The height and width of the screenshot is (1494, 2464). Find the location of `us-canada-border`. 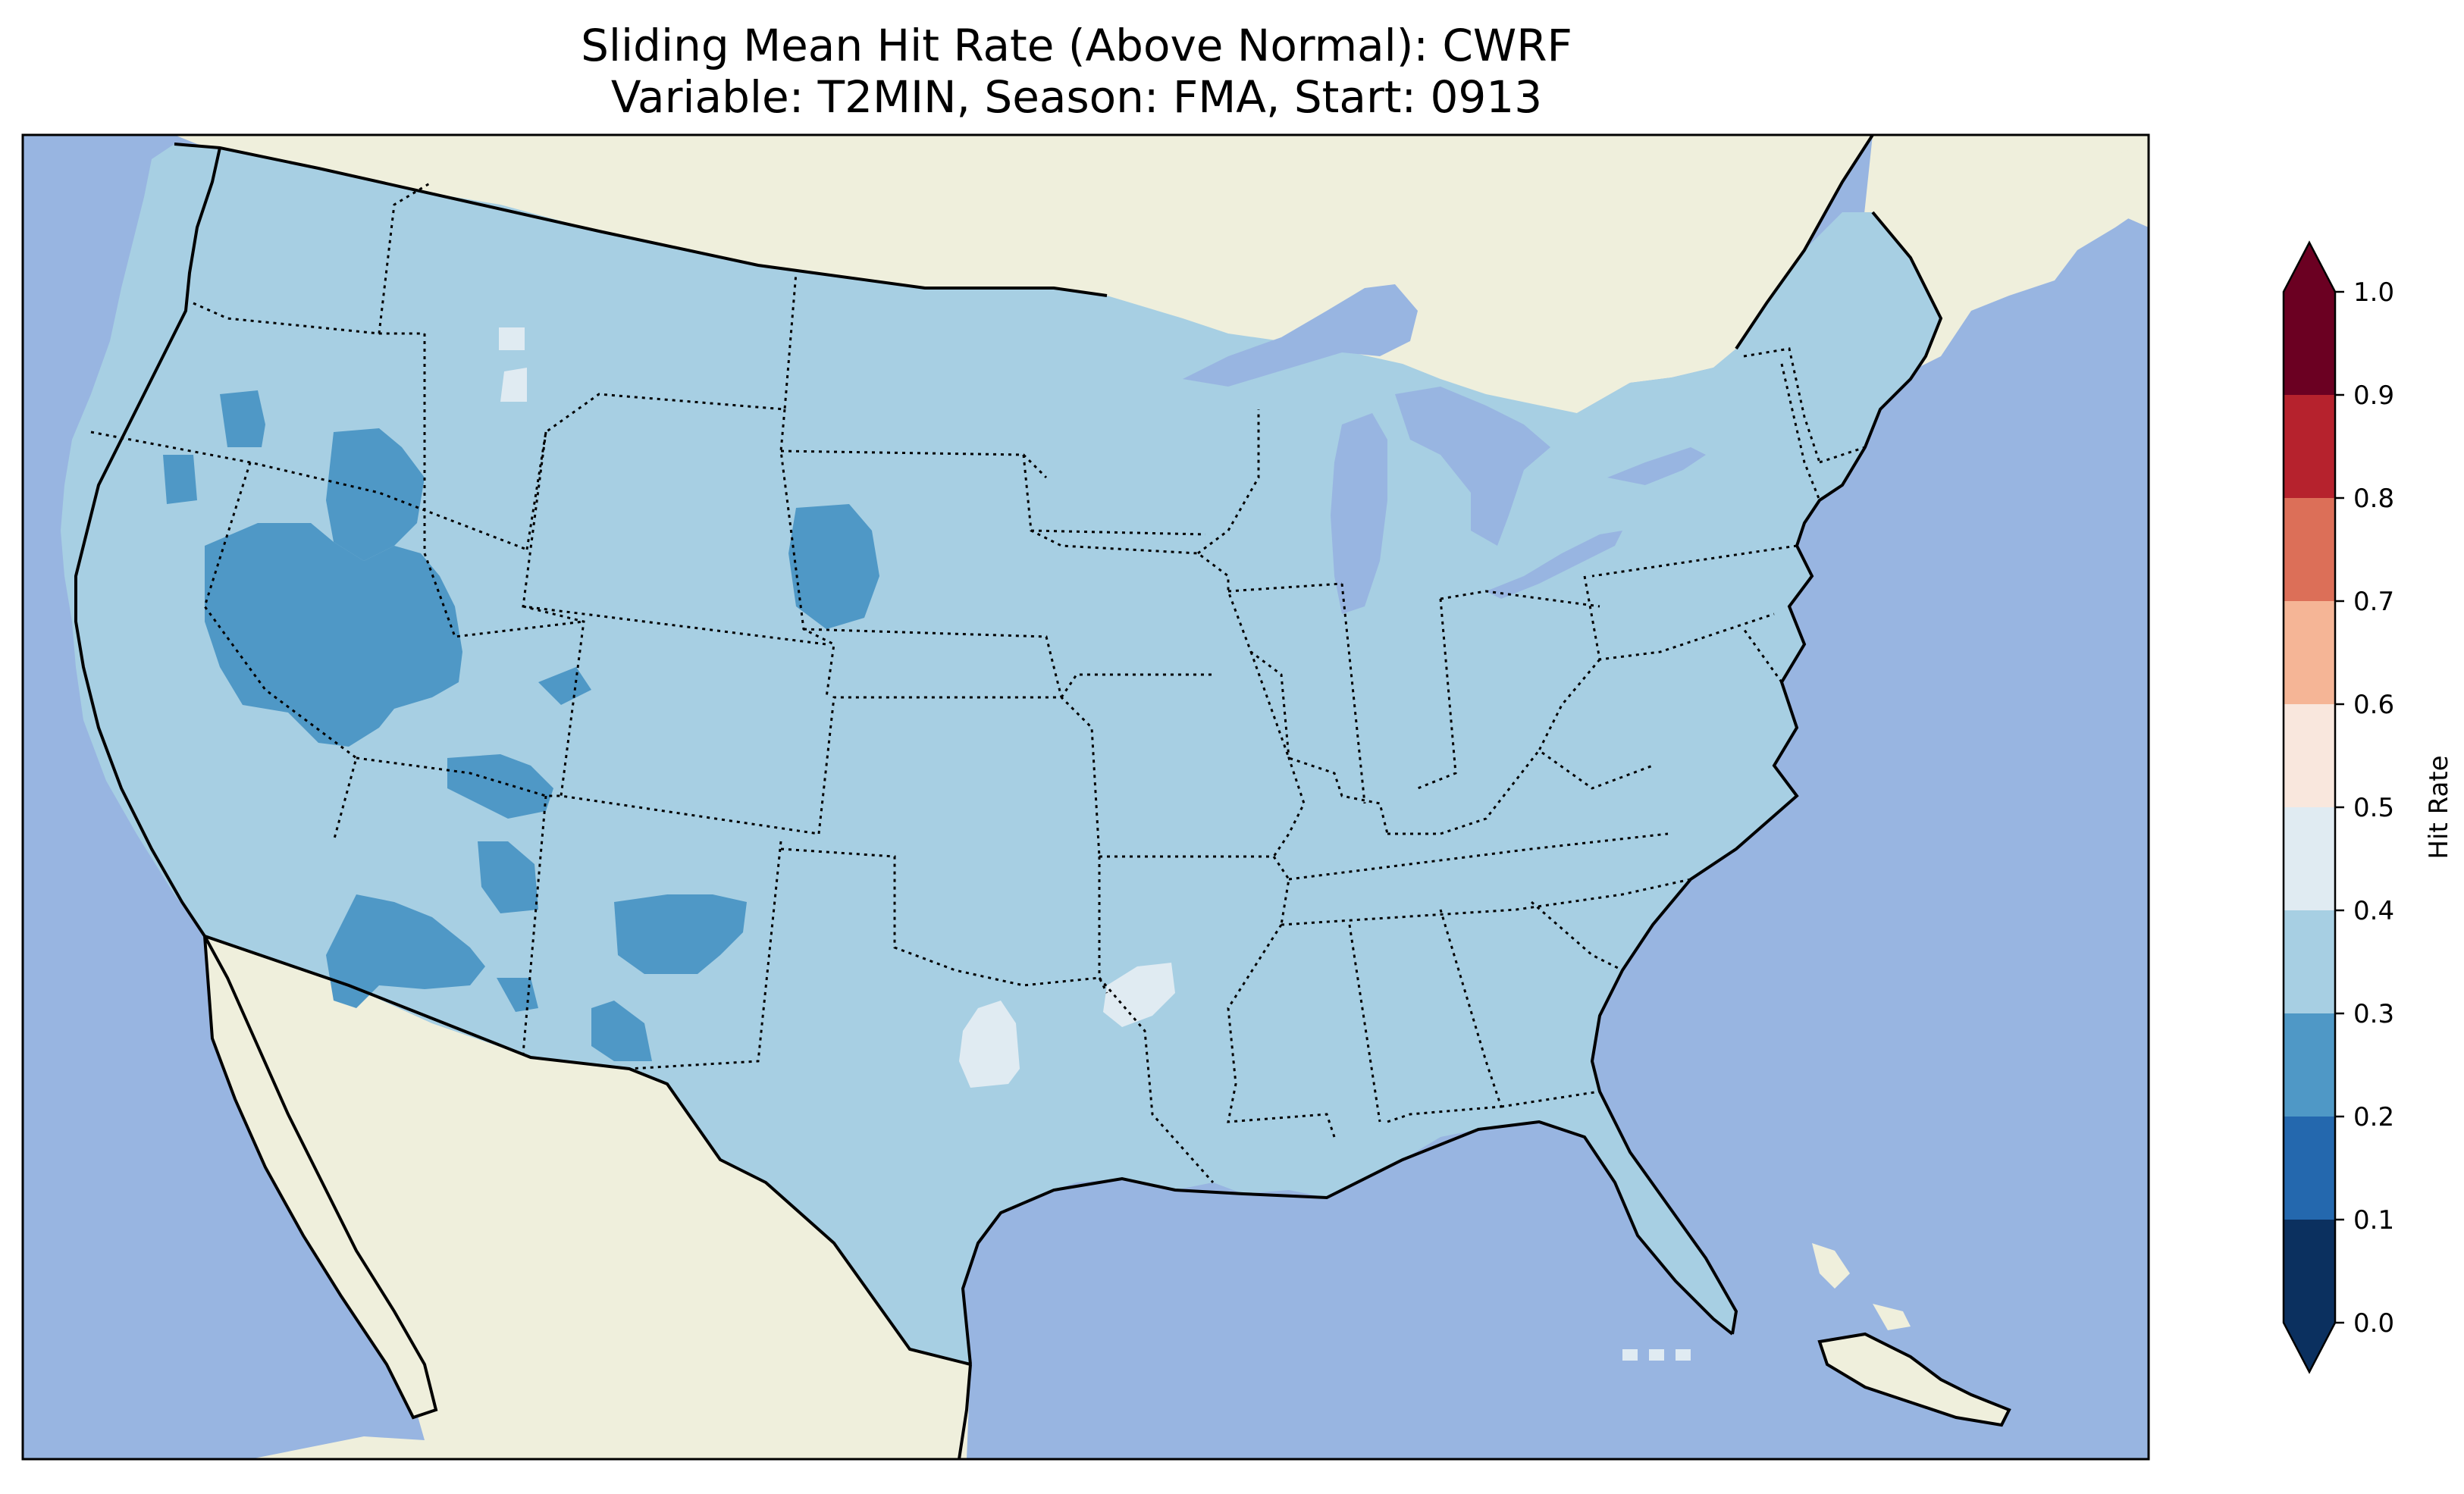

us-canada-border is located at coordinates (641, 220).